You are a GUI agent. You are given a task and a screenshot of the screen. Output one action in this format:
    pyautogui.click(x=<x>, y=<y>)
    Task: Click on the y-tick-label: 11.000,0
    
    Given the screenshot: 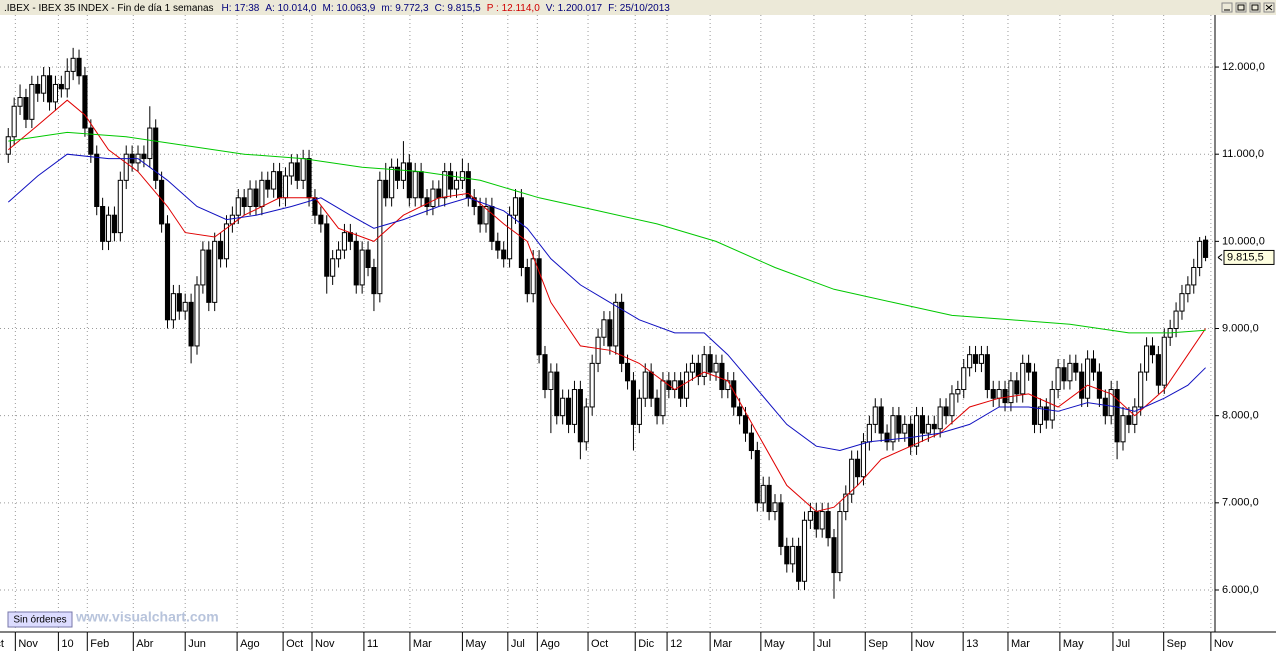 What is the action you would take?
    pyautogui.click(x=1243, y=154)
    